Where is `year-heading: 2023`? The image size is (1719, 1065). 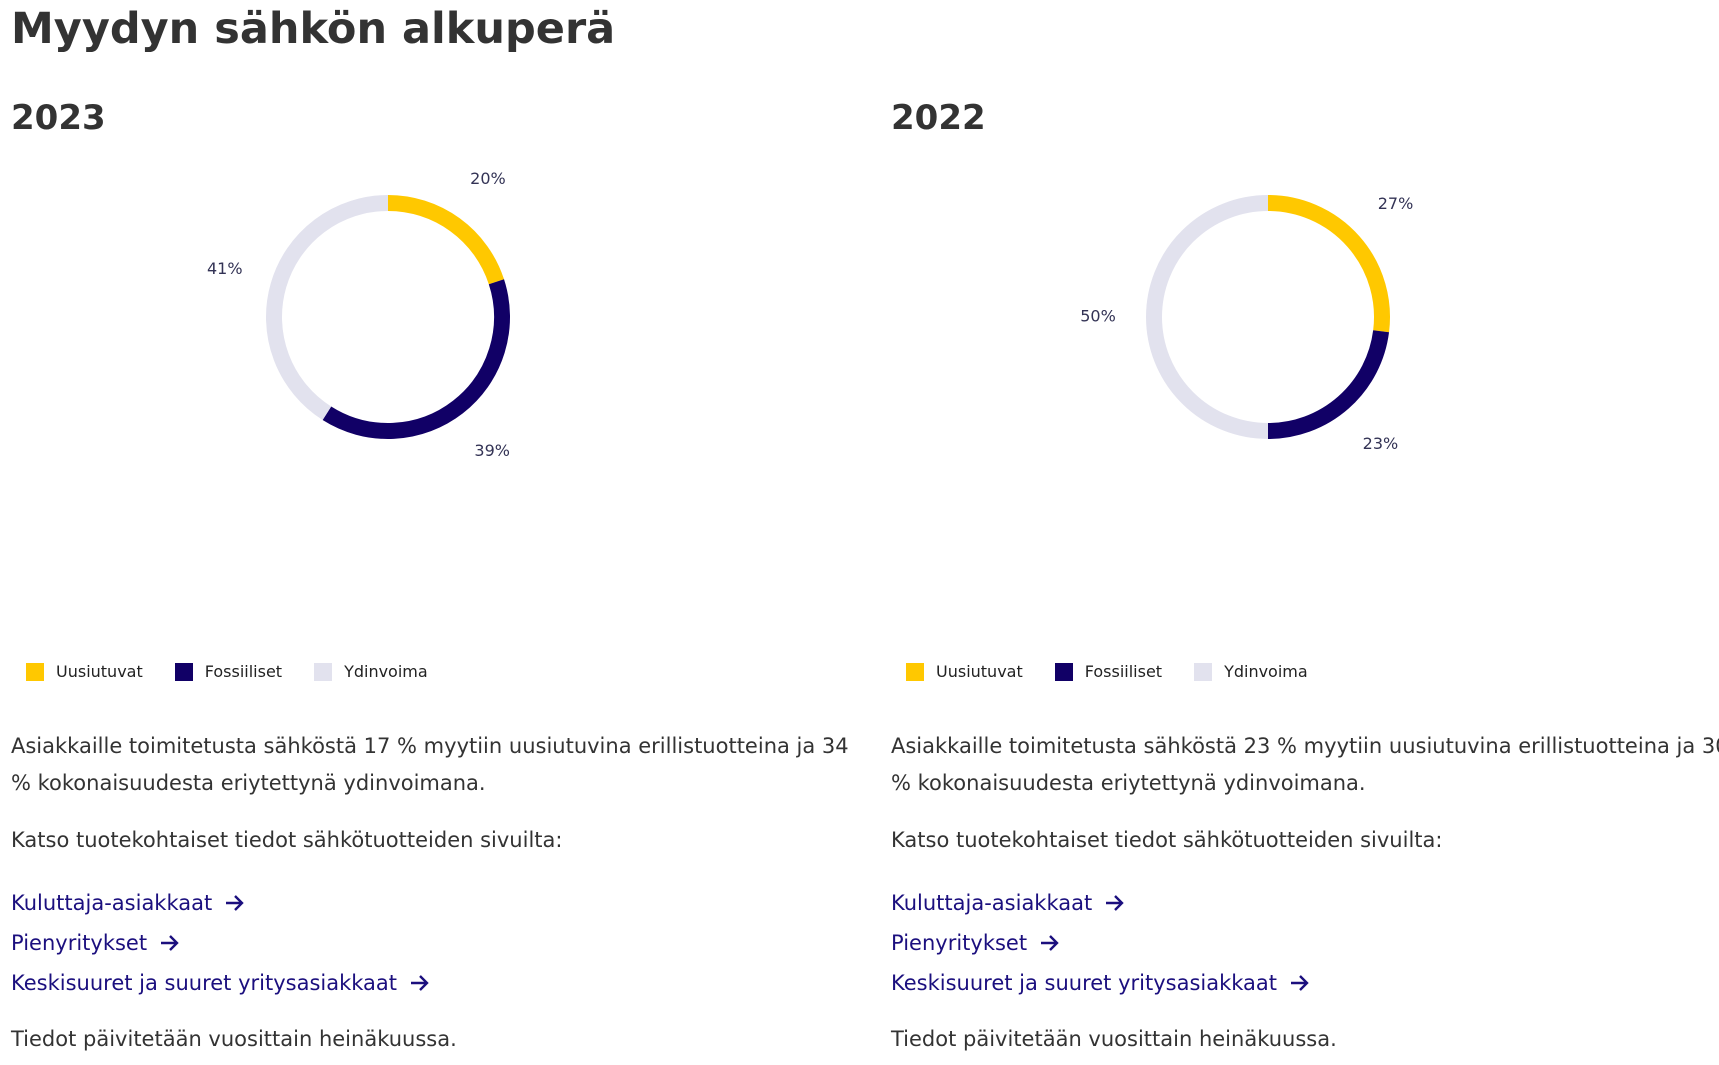
year-heading: 2023 is located at coordinates (58, 118).